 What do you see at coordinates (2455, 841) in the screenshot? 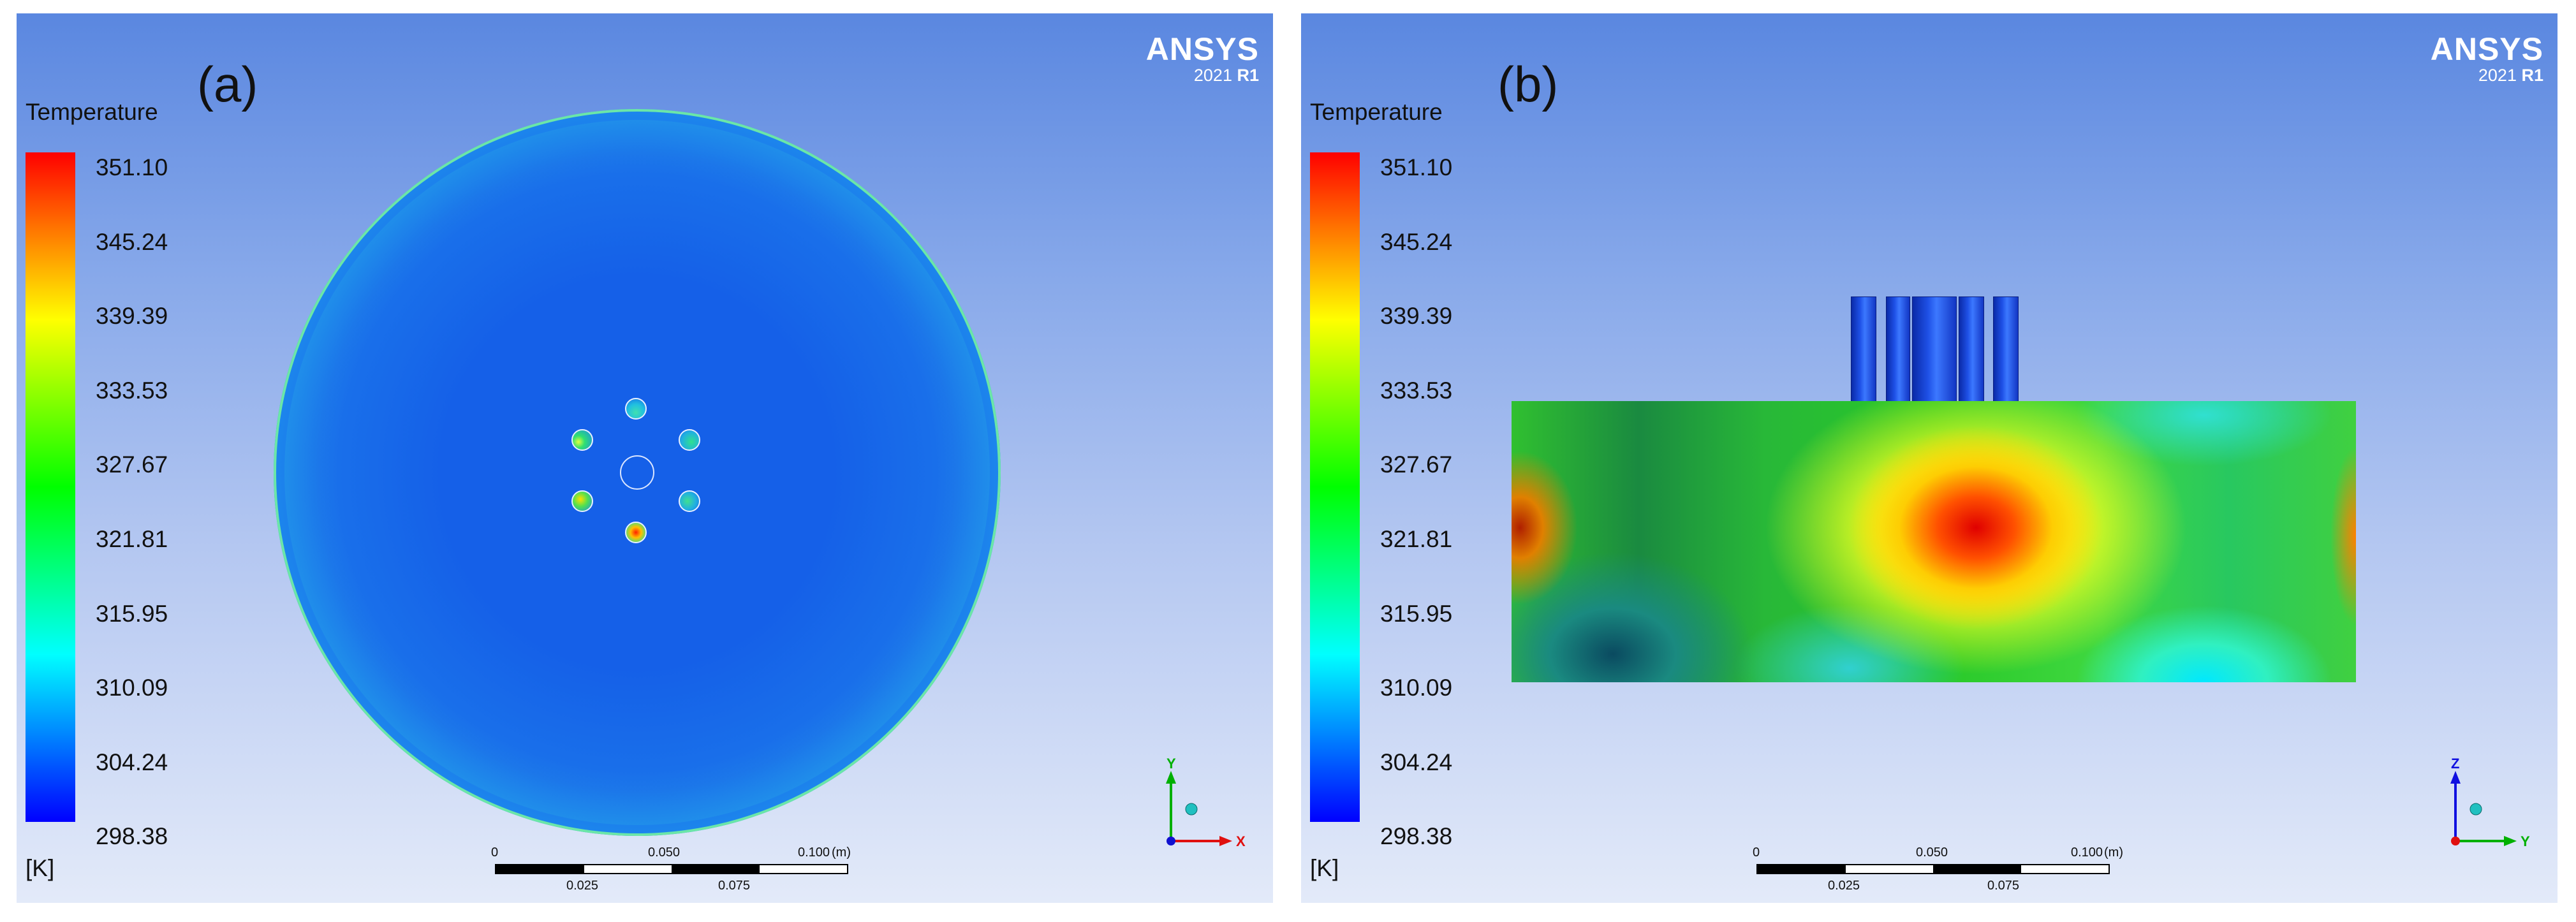
I see `x-axis-dot` at bounding box center [2455, 841].